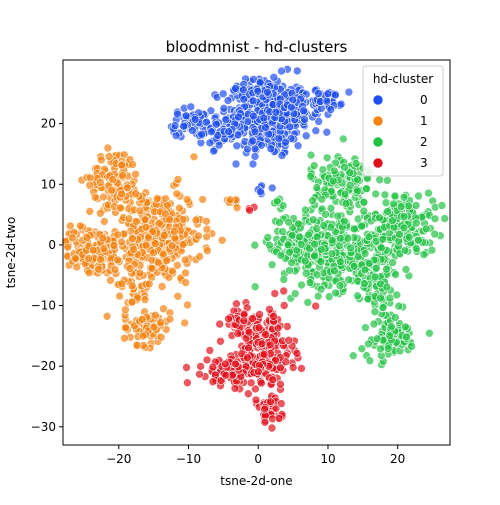  What do you see at coordinates (424, 100) in the screenshot?
I see `legend-label: 0` at bounding box center [424, 100].